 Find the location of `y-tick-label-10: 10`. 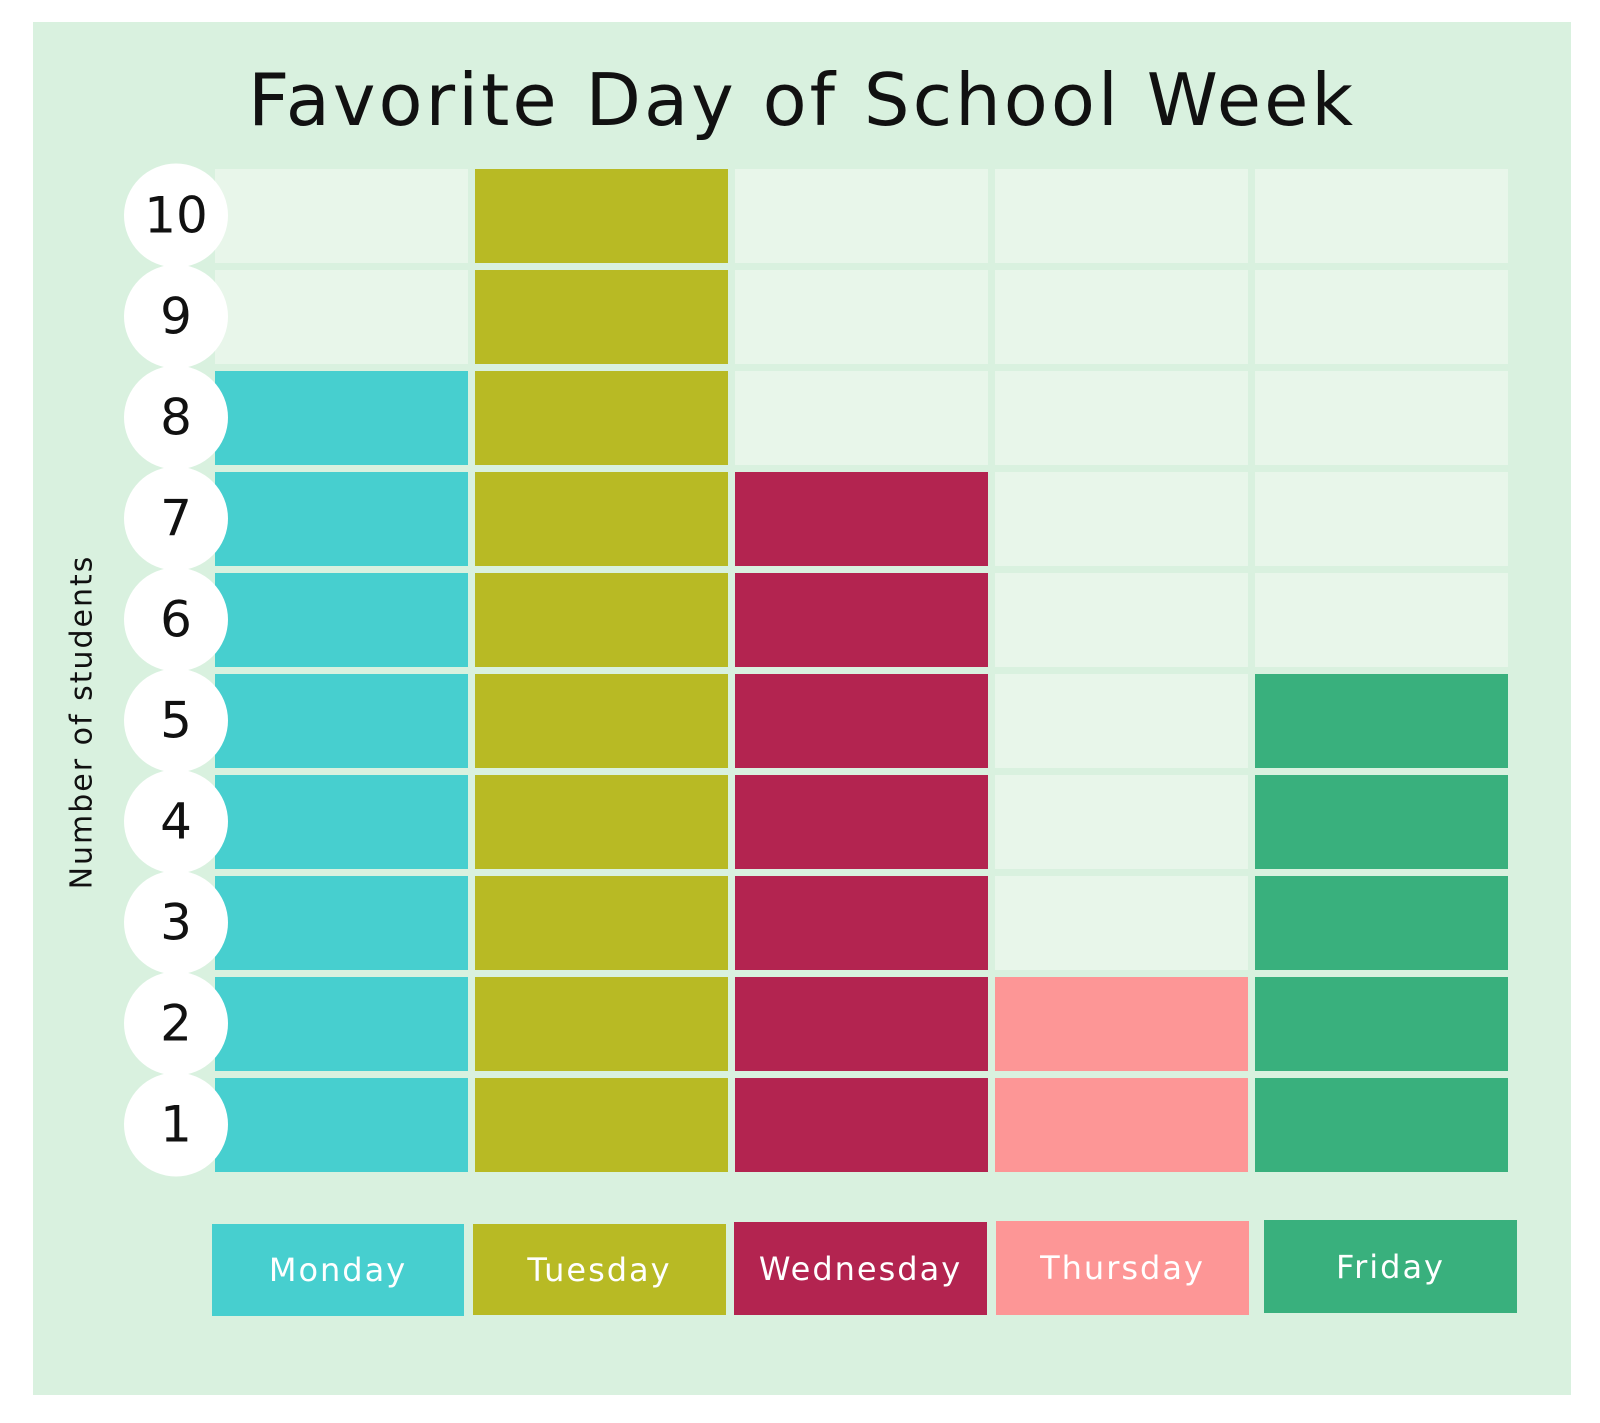

y-tick-label-10: 10 is located at coordinates (176, 216).